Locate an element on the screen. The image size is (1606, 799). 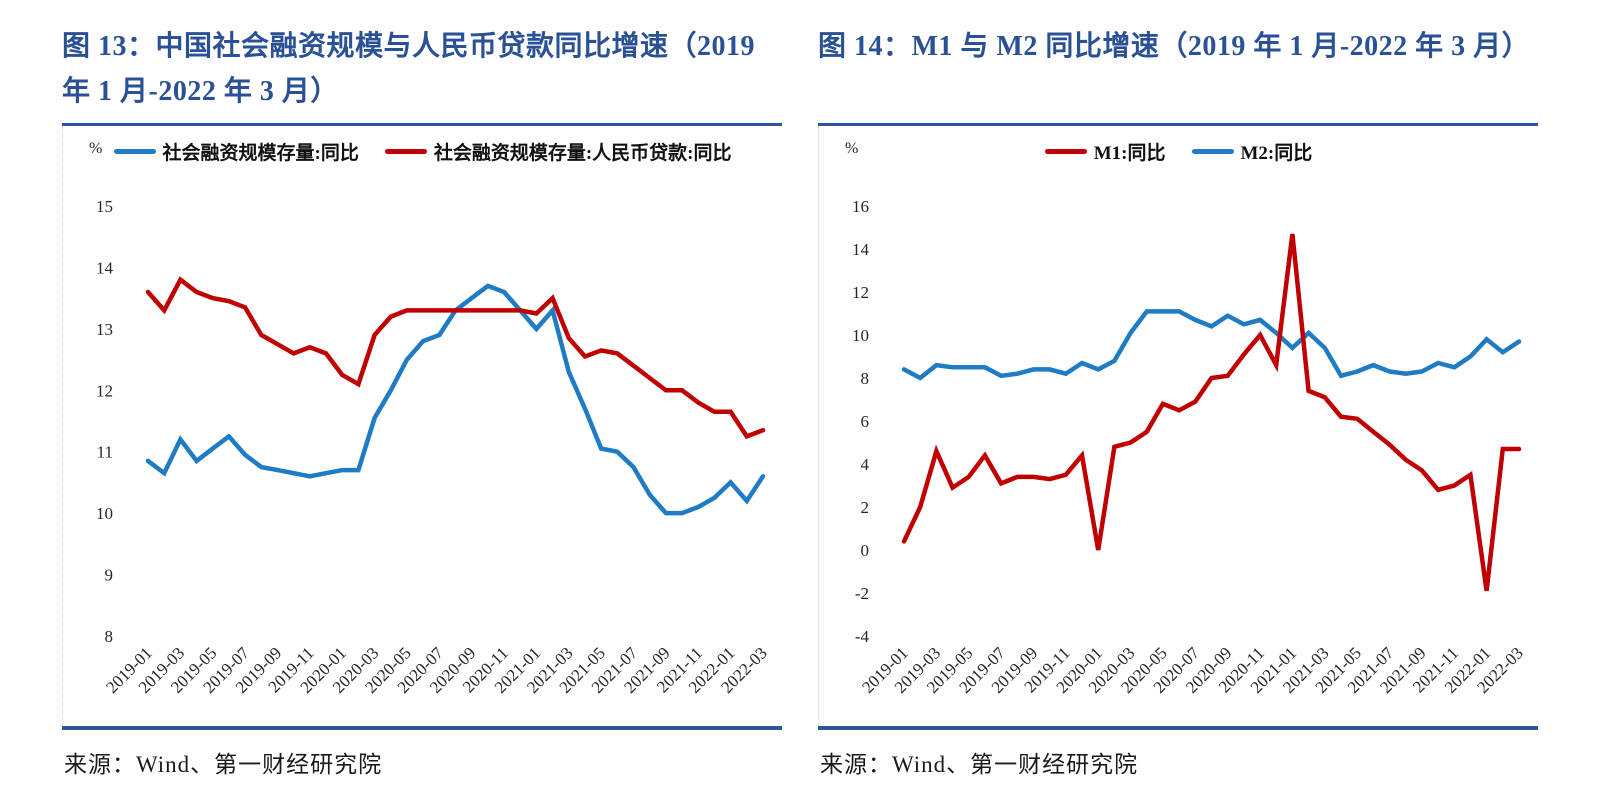
legend-label: M1:同比 is located at coordinates (1129, 153).